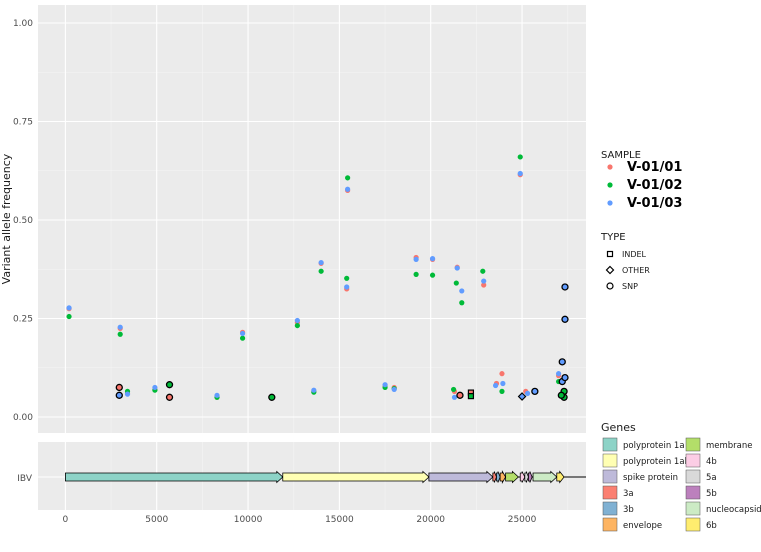 Image resolution: width=761 pixels, height=552 pixels. What do you see at coordinates (711, 462) in the screenshot?
I see `gene-legend-label: 4b` at bounding box center [711, 462].